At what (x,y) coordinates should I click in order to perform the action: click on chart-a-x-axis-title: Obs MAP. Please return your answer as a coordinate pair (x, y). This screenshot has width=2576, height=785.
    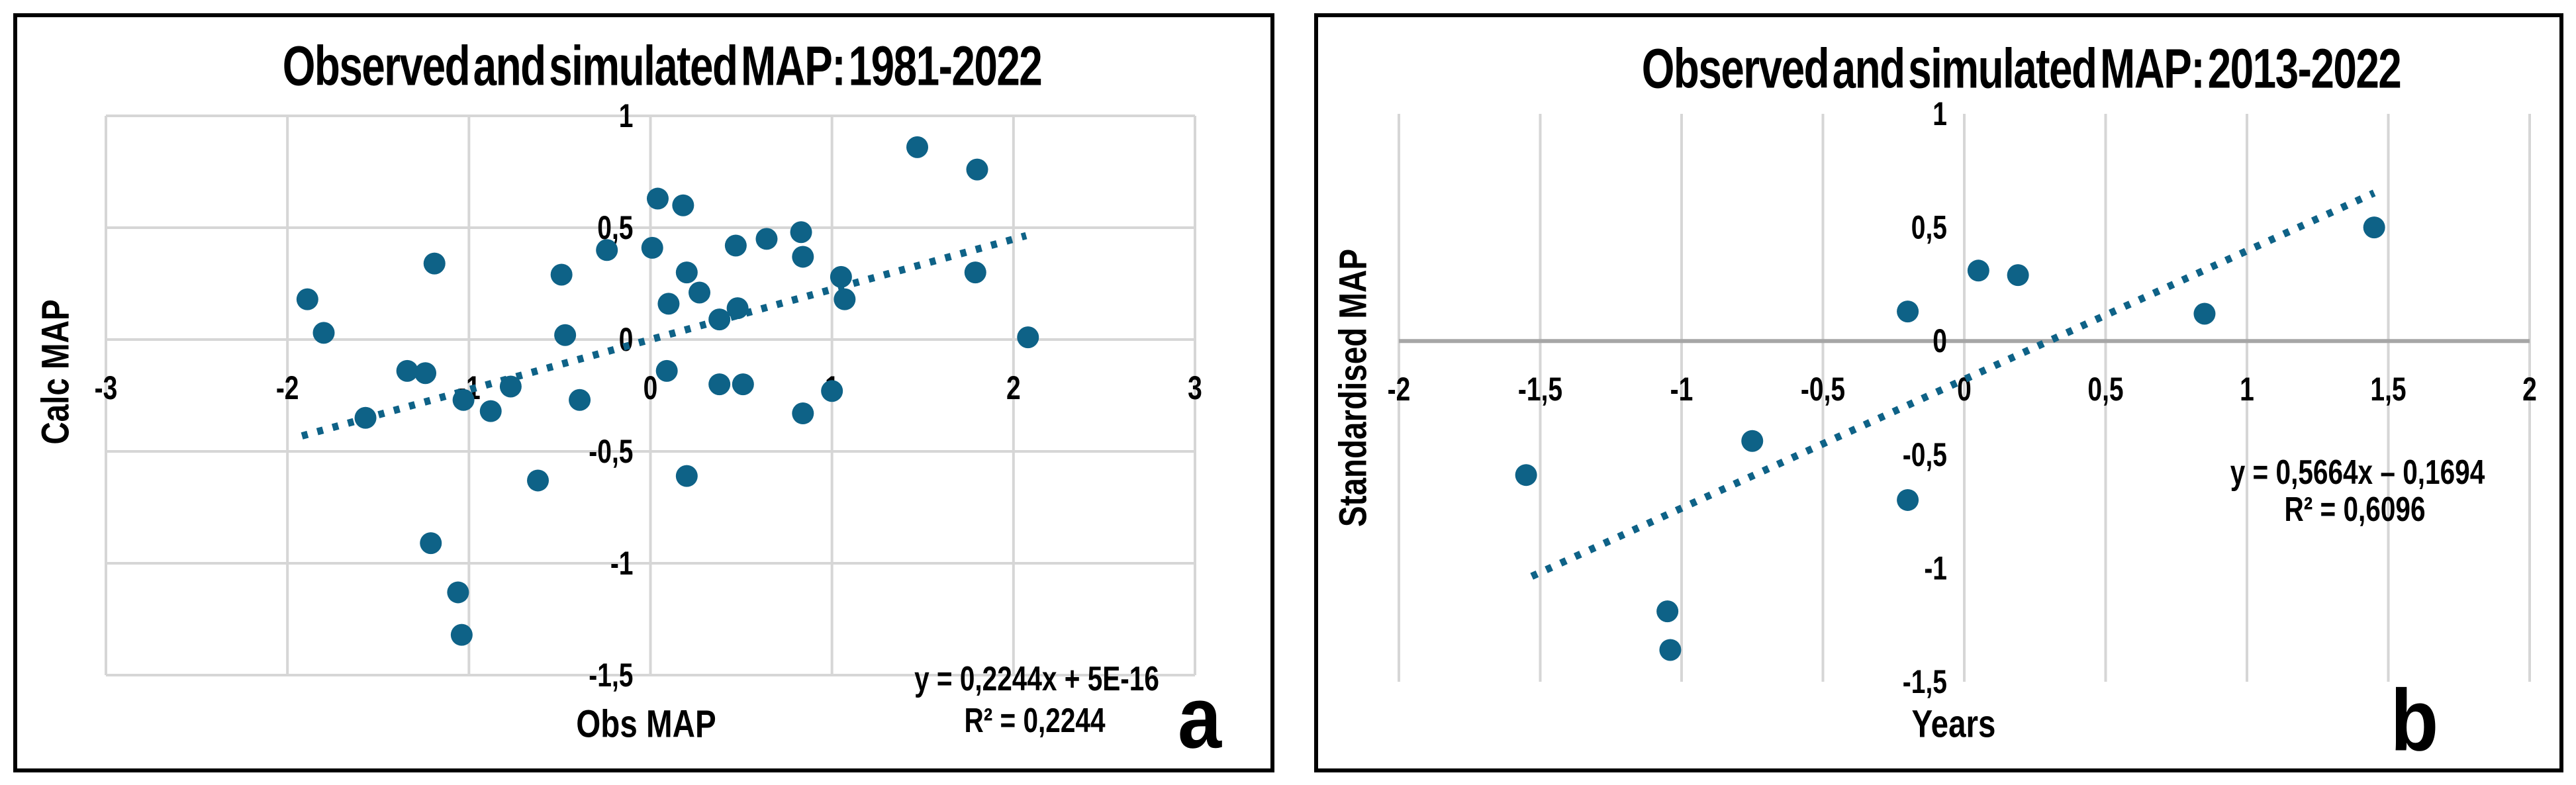
    Looking at the image, I should click on (646, 724).